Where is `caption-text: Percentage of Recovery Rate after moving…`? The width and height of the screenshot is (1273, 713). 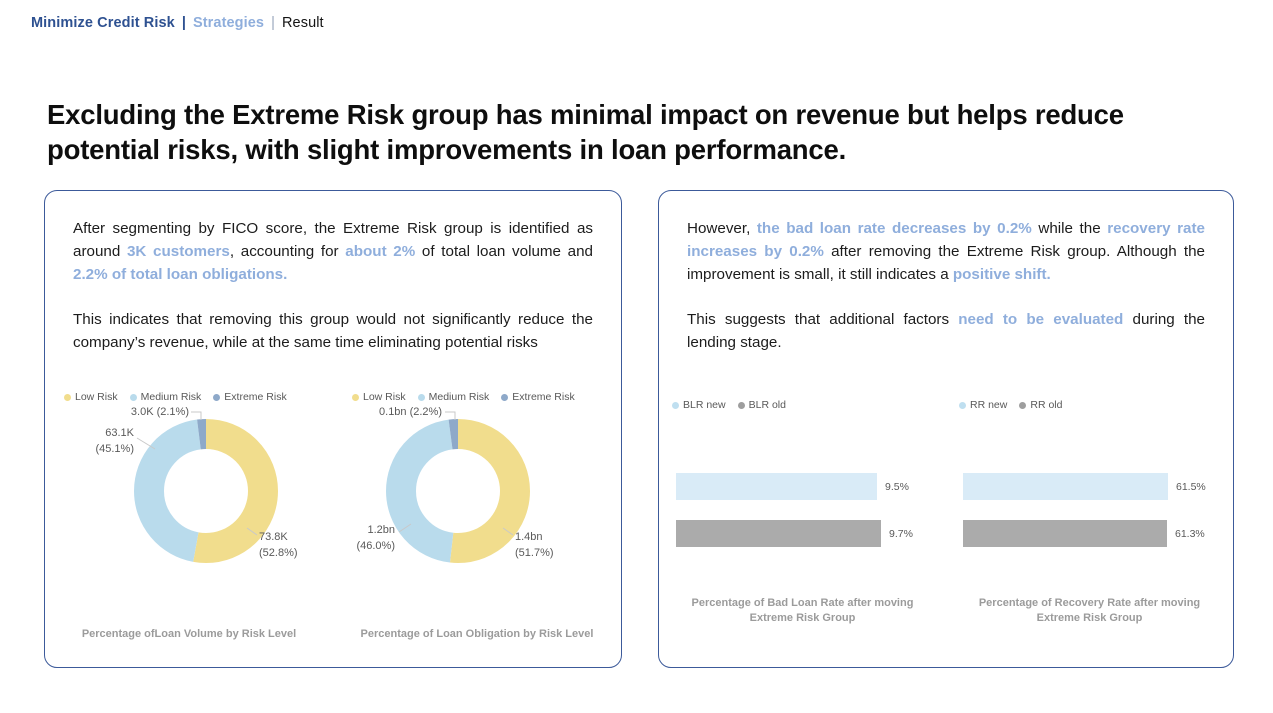
caption-text: Percentage of Recovery Rate after moving… is located at coordinates (1089, 611).